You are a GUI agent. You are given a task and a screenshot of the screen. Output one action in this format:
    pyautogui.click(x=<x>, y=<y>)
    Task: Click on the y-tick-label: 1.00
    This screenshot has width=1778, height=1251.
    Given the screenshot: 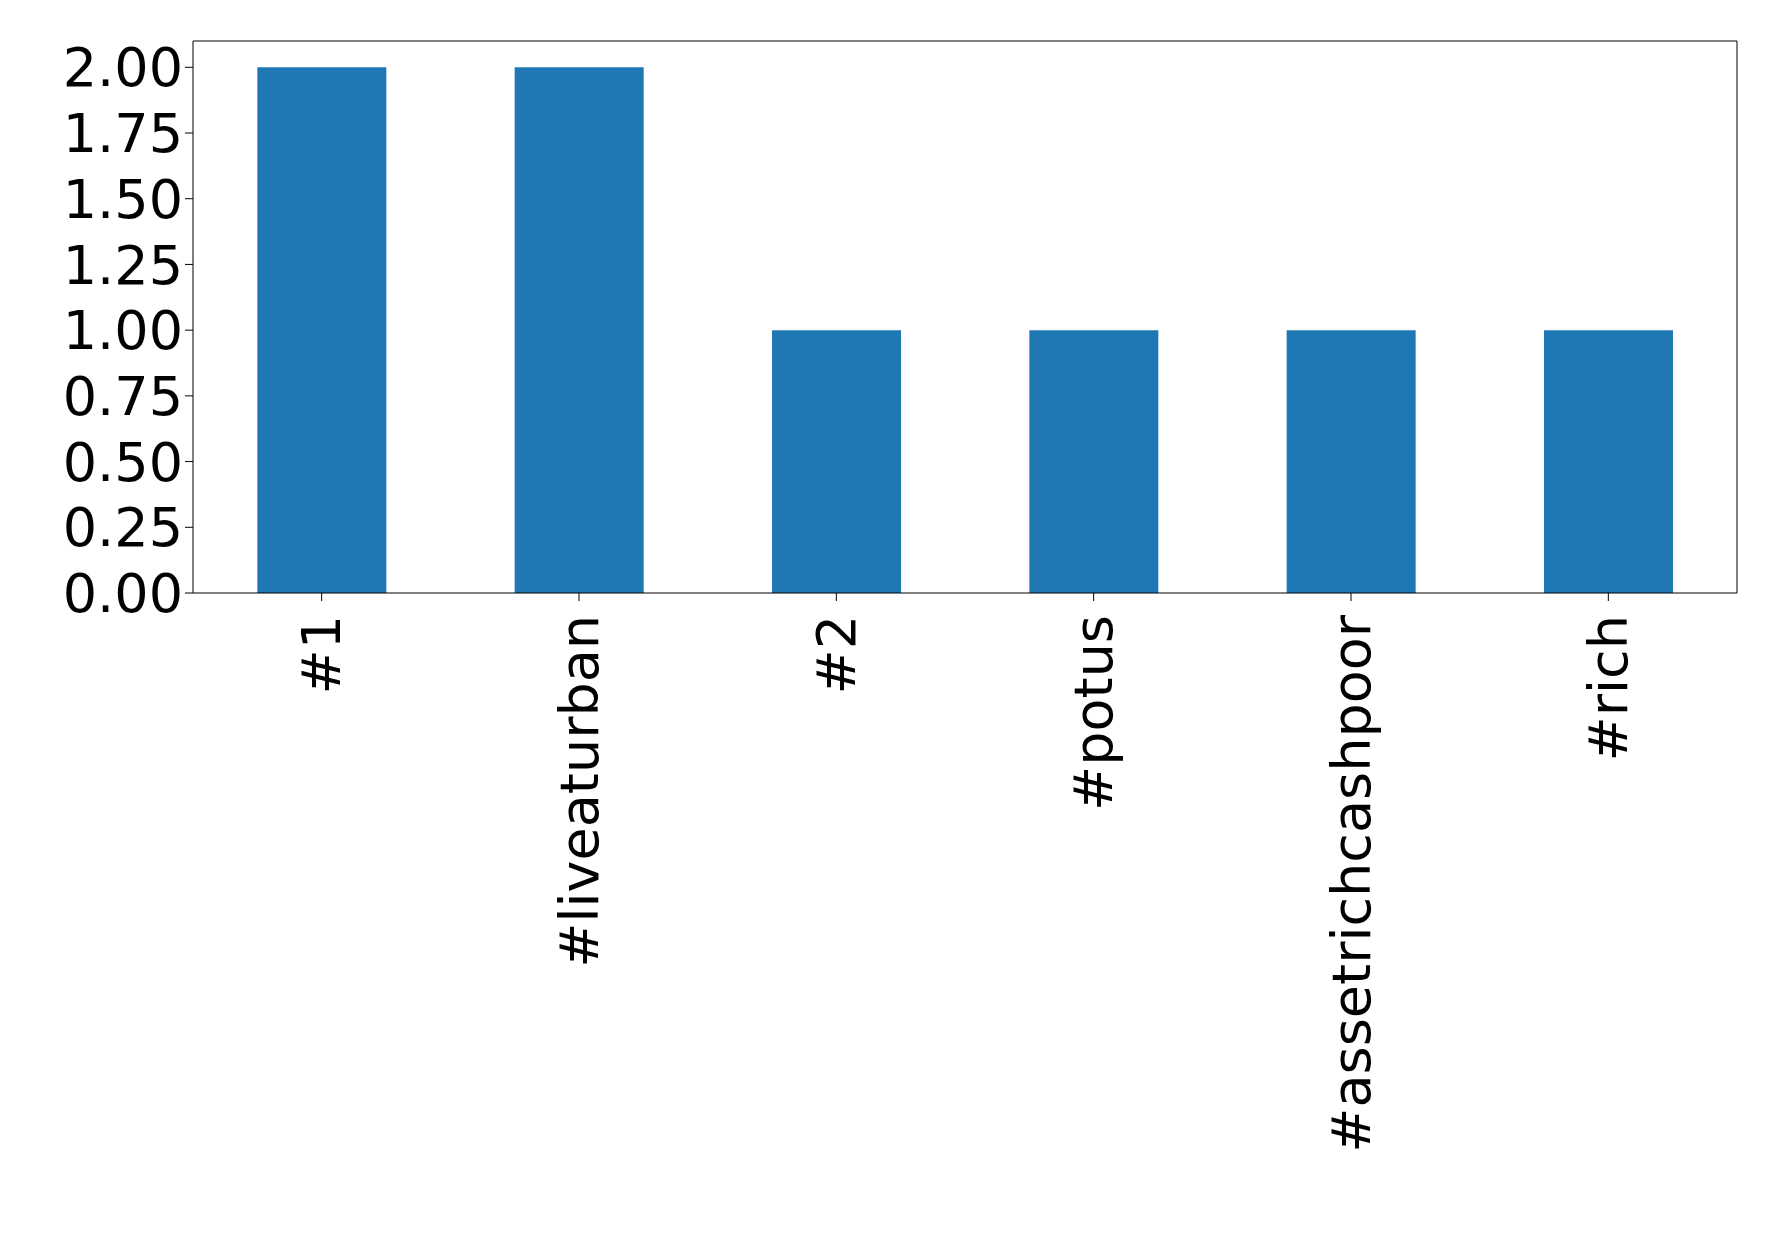 What is the action you would take?
    pyautogui.click(x=122, y=331)
    